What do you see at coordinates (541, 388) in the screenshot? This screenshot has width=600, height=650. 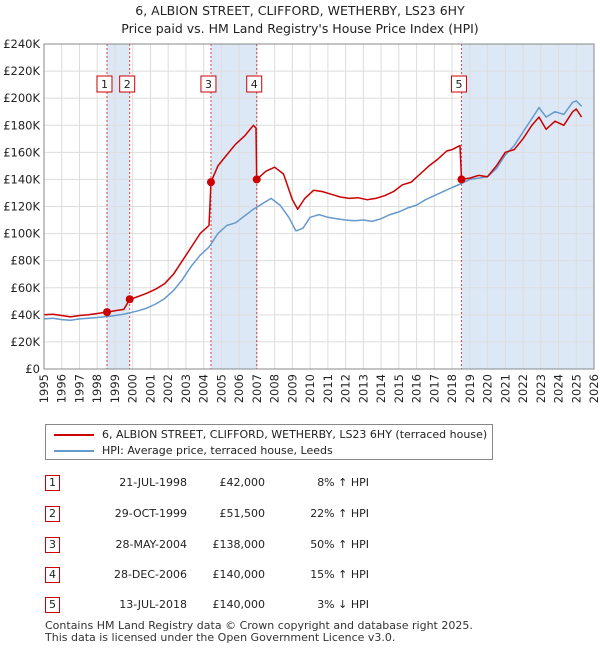 I see `x-tick-label: 2023` at bounding box center [541, 388].